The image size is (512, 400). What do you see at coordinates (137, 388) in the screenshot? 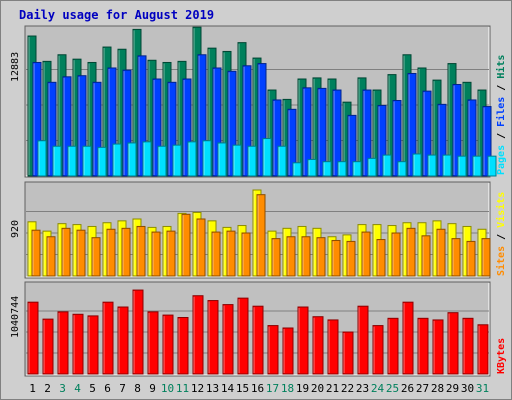
I see `day-label: 8` at bounding box center [137, 388].